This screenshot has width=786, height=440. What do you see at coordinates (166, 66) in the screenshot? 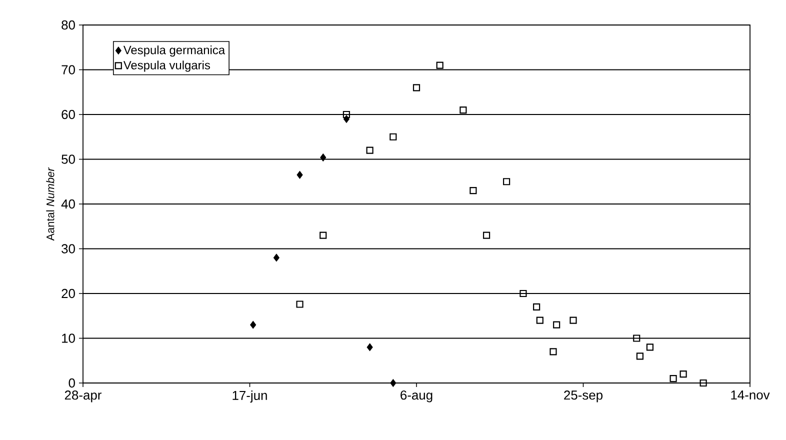
I see `legend-label: Vespula vulgaris` at bounding box center [166, 66].